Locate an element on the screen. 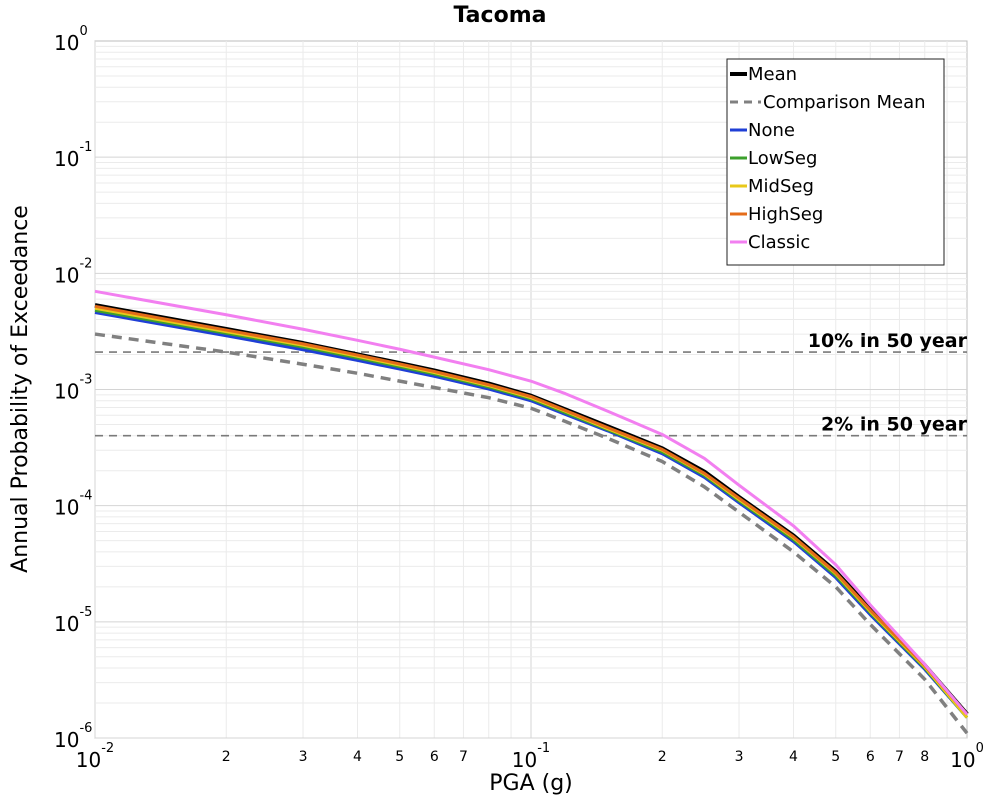  x-major-tick-label: 10⁻¹ is located at coordinates (531, 756).